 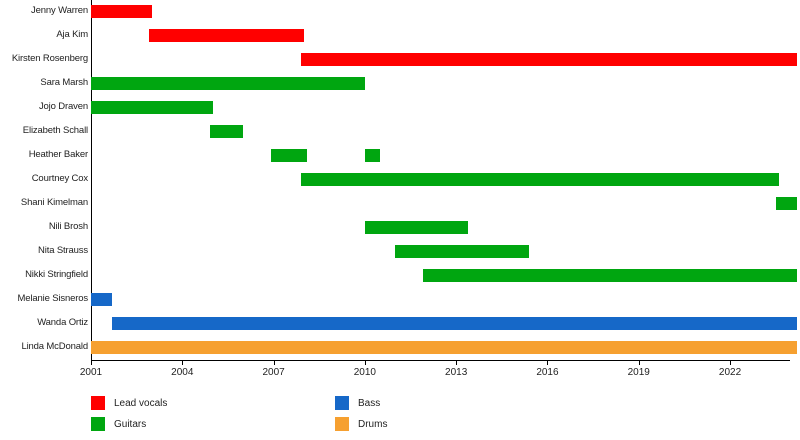 I want to click on x-axis-tick-label: 2016, so click(x=547, y=372).